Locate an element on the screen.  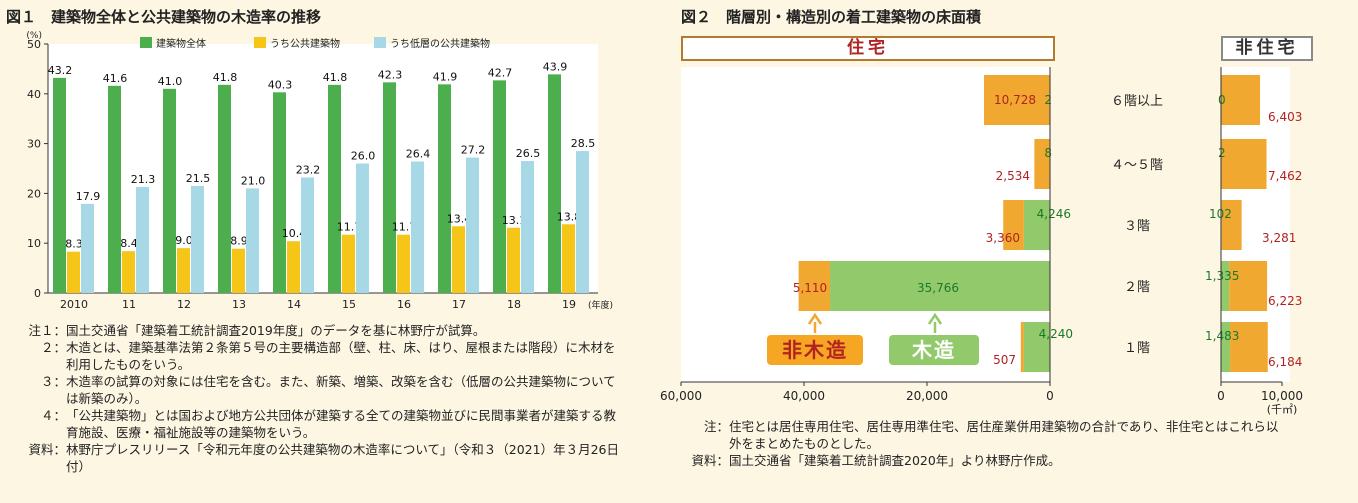
legend-entry: 建築物全体 is located at coordinates (181, 43).